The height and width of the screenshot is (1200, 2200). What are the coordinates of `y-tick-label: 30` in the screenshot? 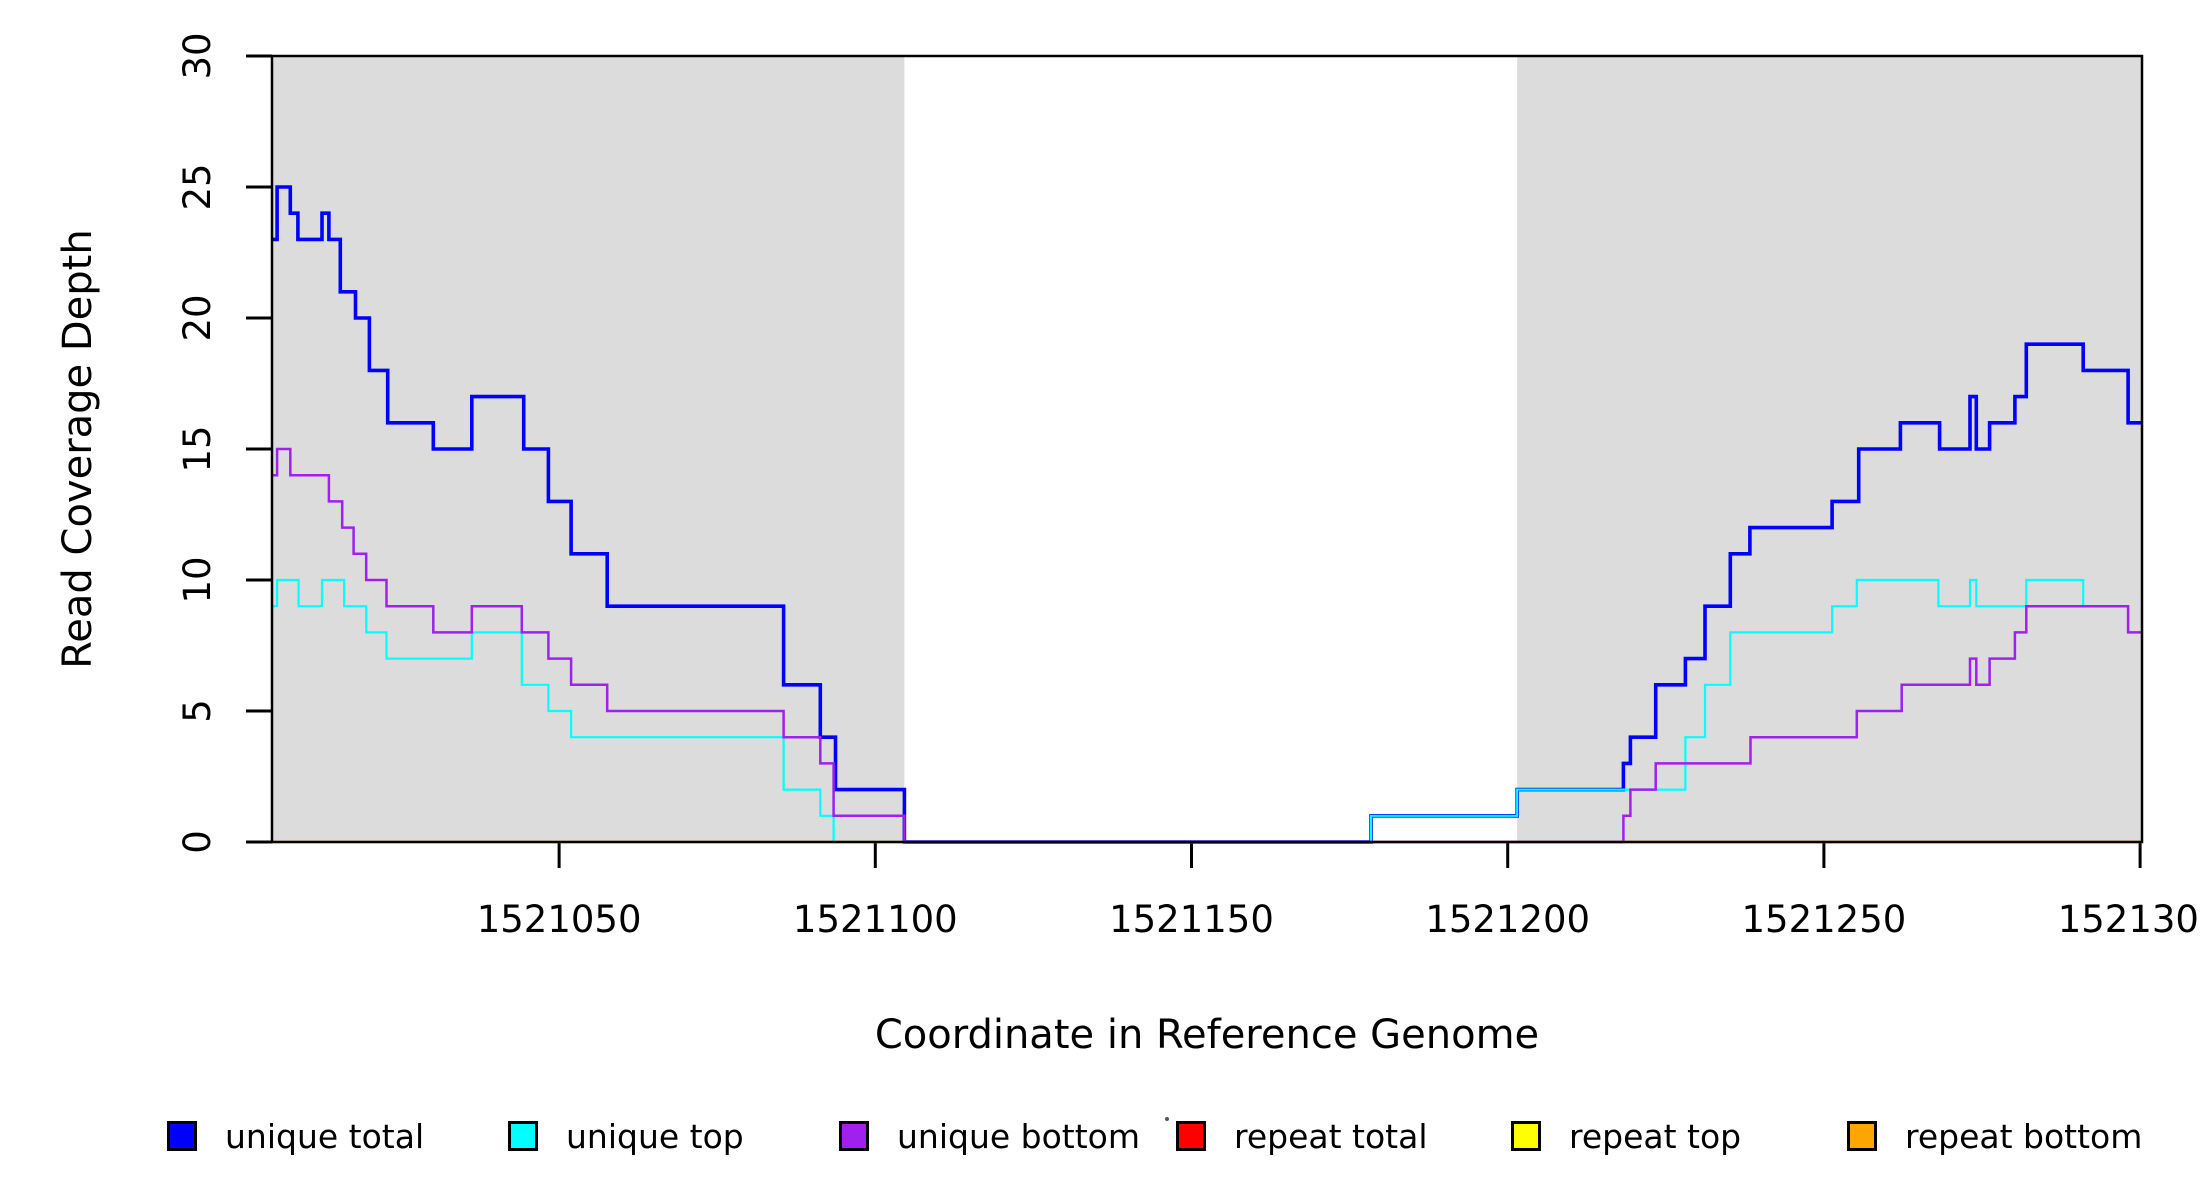 It's located at (197, 55).